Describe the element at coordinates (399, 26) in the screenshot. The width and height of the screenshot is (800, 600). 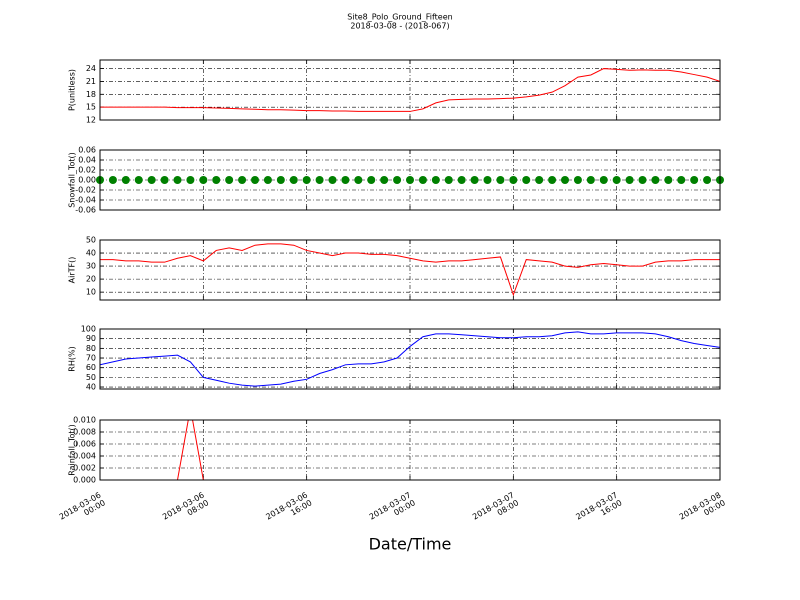
I see `chart-subtitle: 2018-03-08 - (2018-067)` at that location.